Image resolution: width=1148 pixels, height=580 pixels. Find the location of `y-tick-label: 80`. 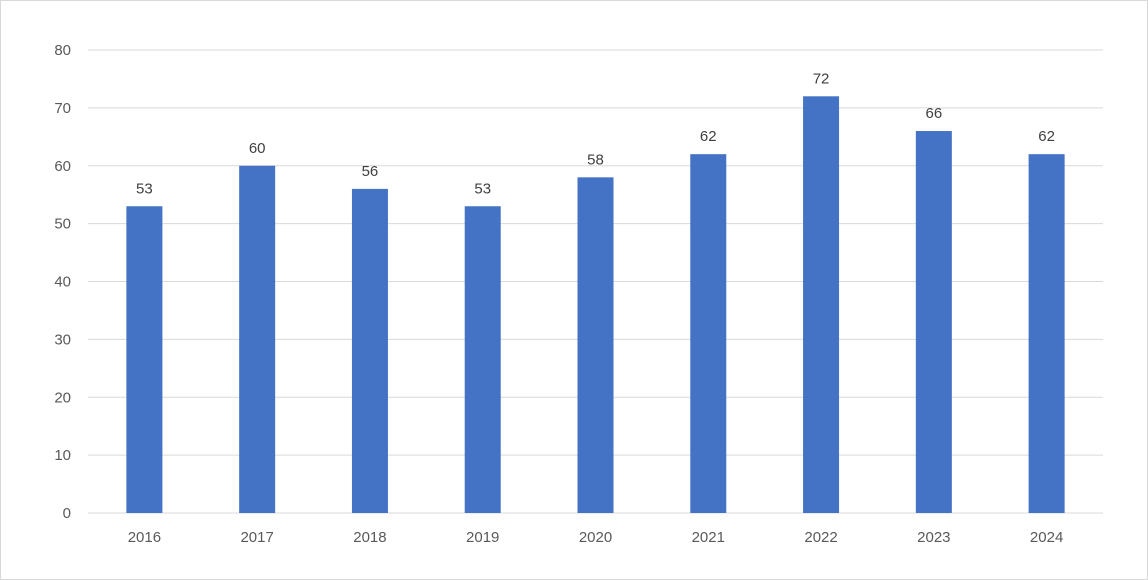

y-tick-label: 80 is located at coordinates (62, 50).